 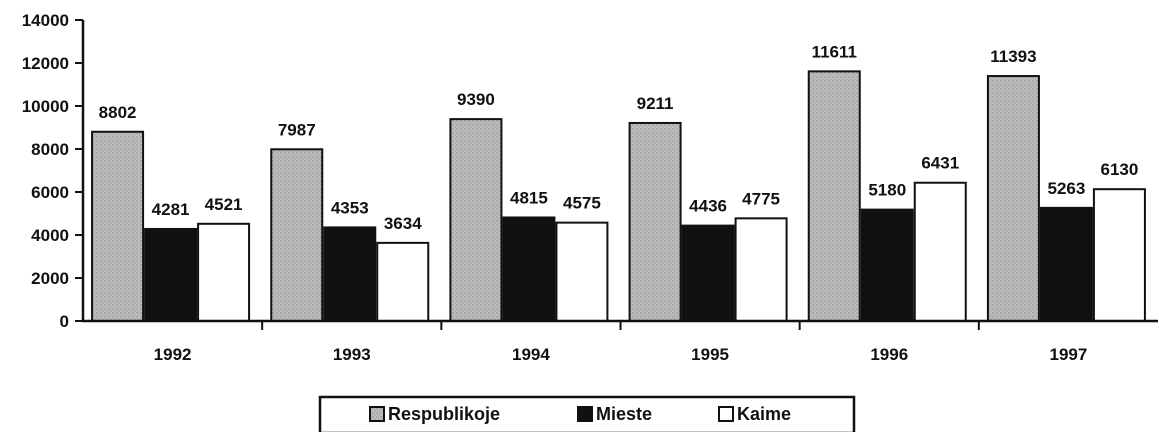 What do you see at coordinates (50, 149) in the screenshot?
I see `y-tick-label: 8000` at bounding box center [50, 149].